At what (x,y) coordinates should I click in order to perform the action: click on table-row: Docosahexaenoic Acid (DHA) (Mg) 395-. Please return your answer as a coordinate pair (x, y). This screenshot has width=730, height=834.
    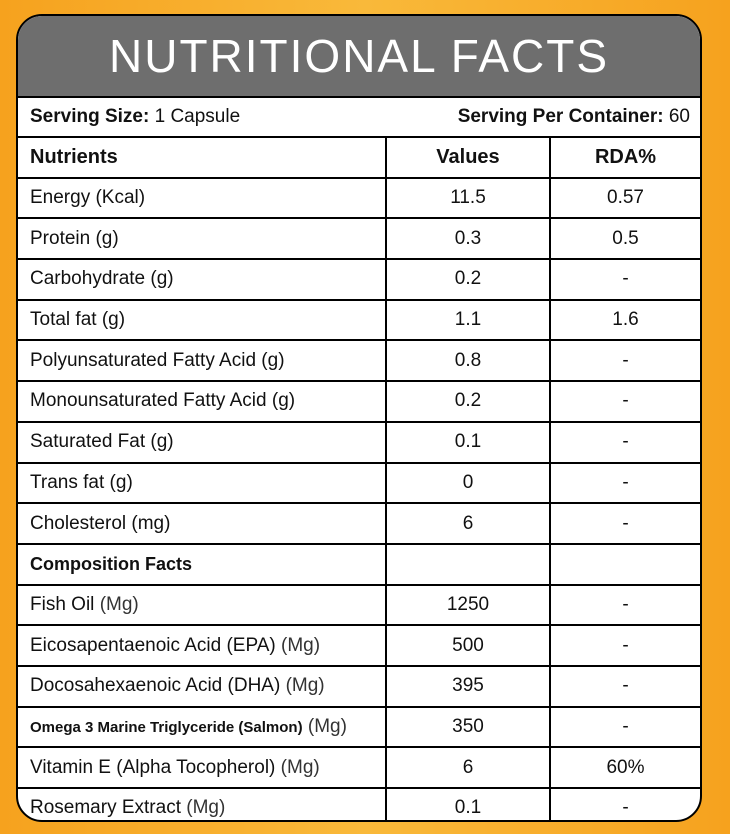
    Looking at the image, I should click on (359, 686).